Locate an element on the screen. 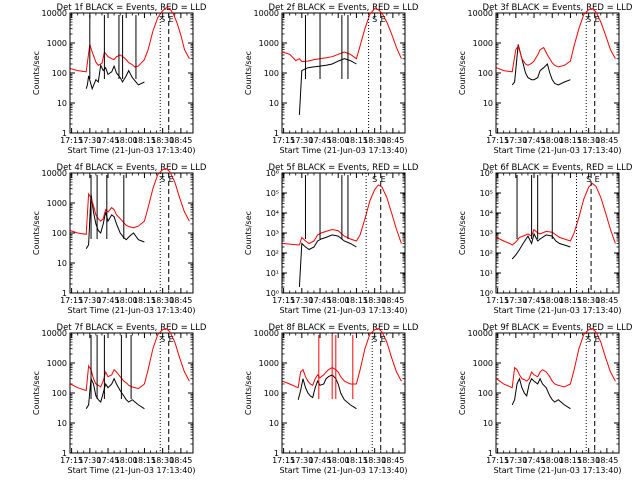 The width and height of the screenshot is (640, 480). panel-title: Det 9f BLACK = Events, RED = LLD is located at coordinates (558, 328).